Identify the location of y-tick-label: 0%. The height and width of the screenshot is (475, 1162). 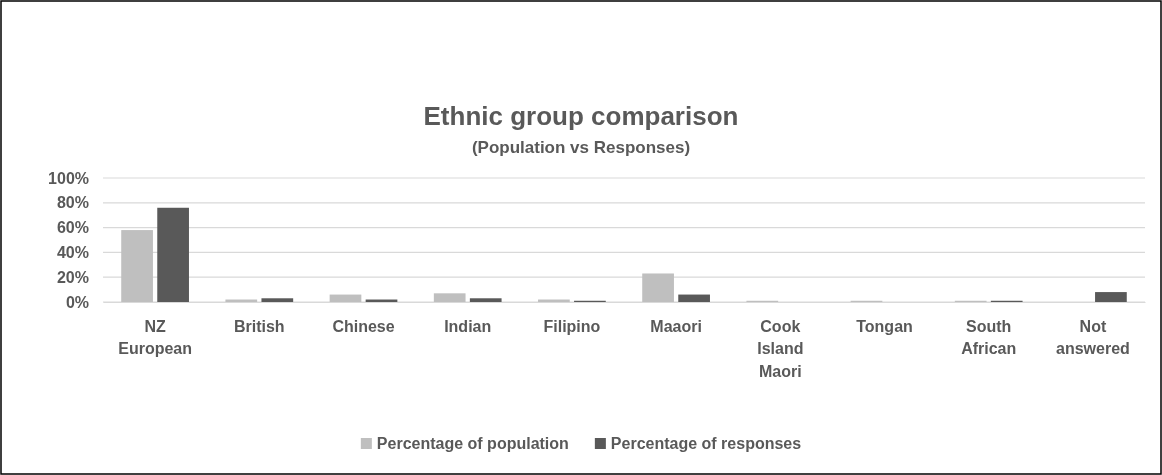
(77, 302).